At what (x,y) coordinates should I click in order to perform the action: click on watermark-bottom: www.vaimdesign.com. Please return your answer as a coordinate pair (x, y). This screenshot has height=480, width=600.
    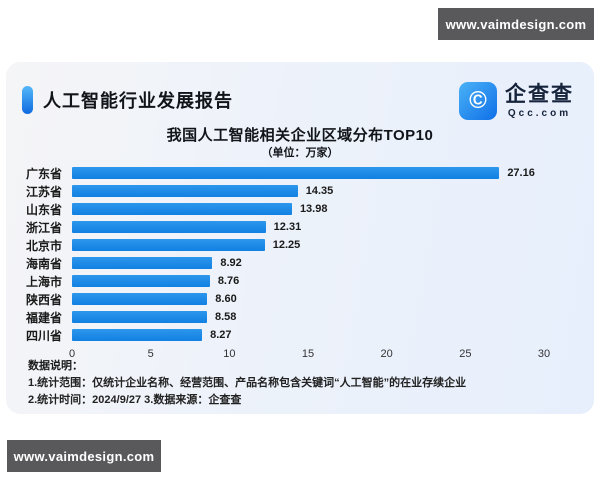
    Looking at the image, I should click on (84, 456).